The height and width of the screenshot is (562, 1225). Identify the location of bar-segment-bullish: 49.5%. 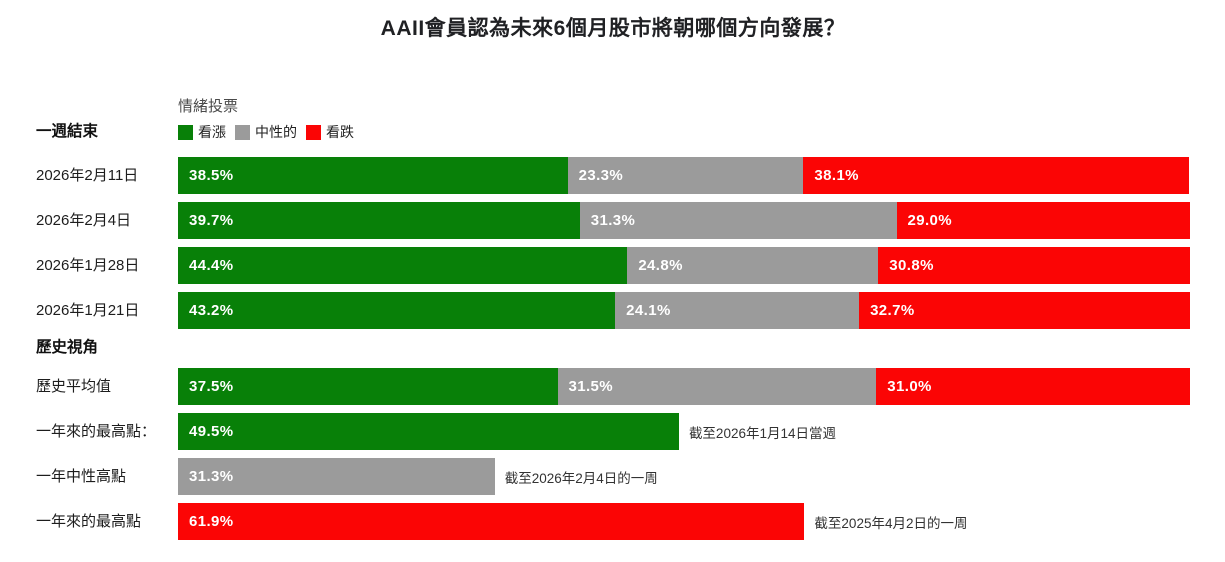
(428, 431).